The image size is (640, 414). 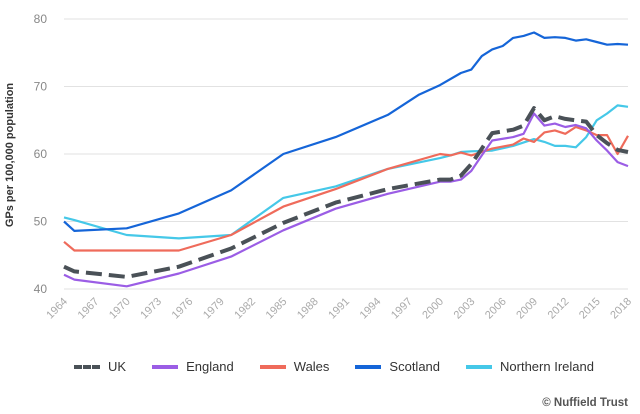 What do you see at coordinates (41, 289) in the screenshot?
I see `y-tick-label: 40` at bounding box center [41, 289].